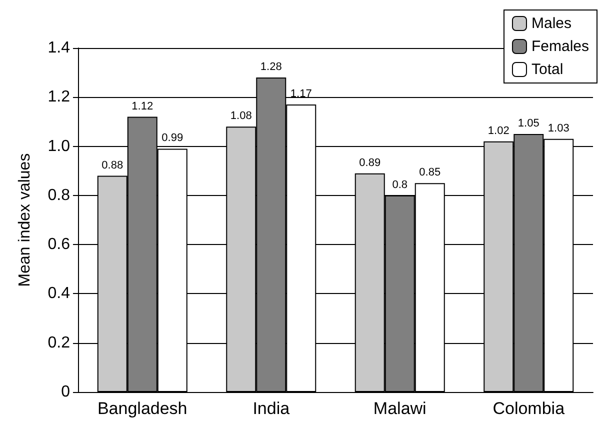  What do you see at coordinates (400, 184) in the screenshot?
I see `data-label: 0.8` at bounding box center [400, 184].